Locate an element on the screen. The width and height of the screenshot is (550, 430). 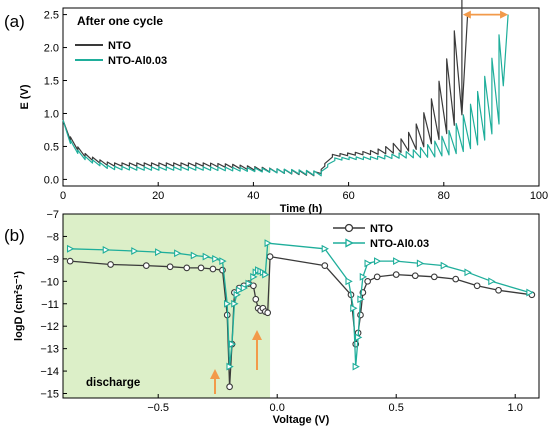
panel-b-y-ticks: −15 −14 −13 −12 −11 −10 −9 −8 −7 is located at coordinates (53, 305).